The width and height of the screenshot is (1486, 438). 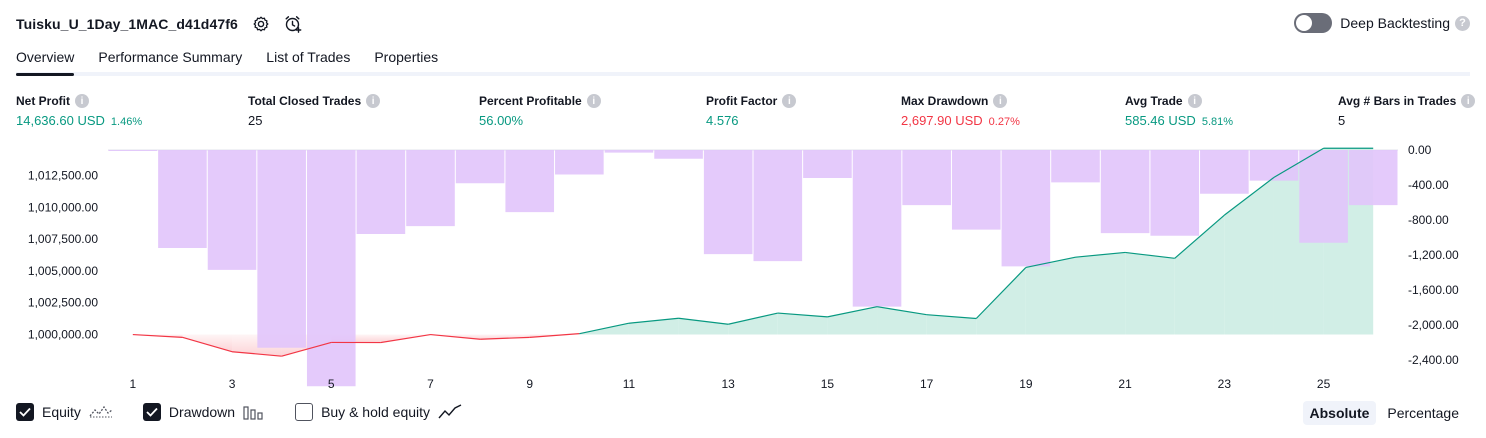 I want to click on right-axis-tick-label: -2,000.00, so click(x=1433, y=325).